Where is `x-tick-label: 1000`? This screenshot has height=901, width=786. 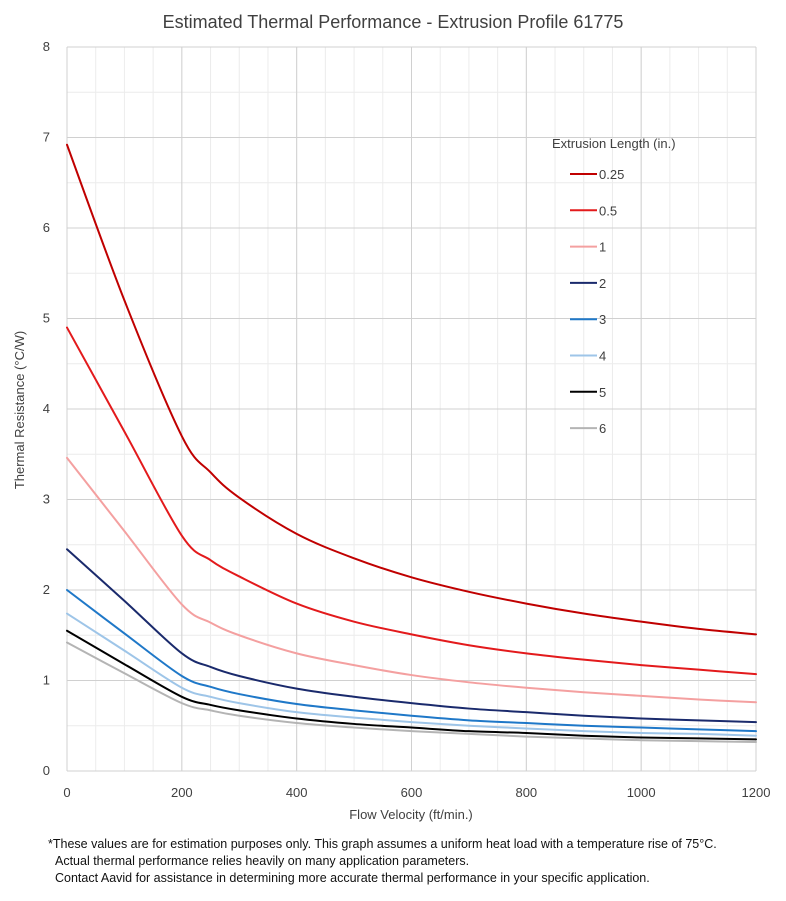
x-tick-label: 1000 is located at coordinates (641, 792).